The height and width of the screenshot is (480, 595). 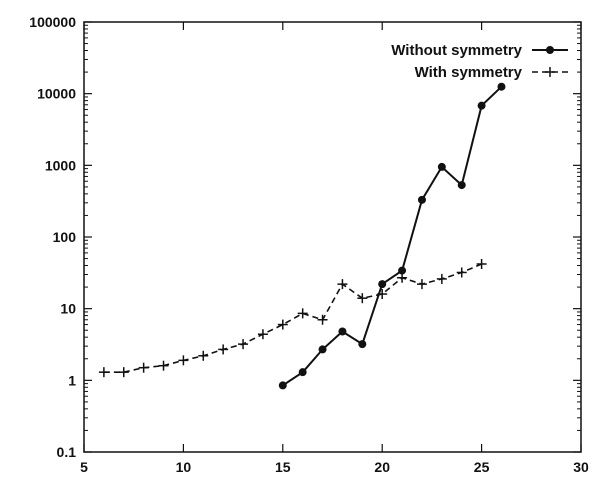 I want to click on x-tick-label: 20, so click(x=382, y=467).